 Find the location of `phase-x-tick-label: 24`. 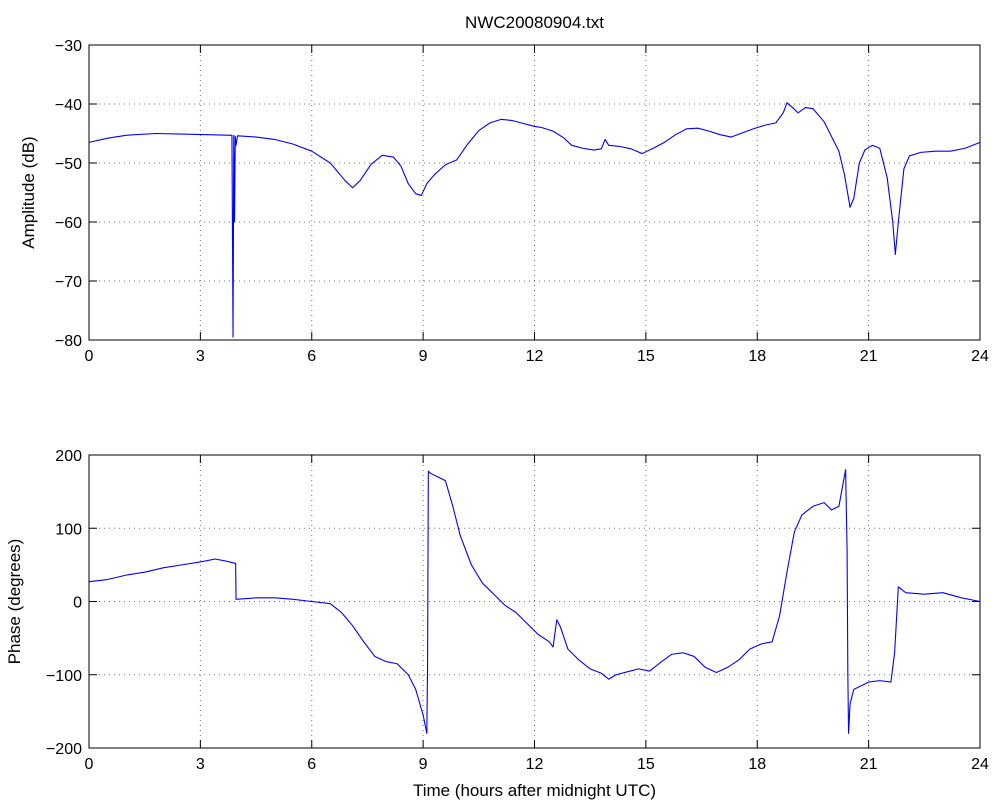

phase-x-tick-label: 24 is located at coordinates (980, 764).